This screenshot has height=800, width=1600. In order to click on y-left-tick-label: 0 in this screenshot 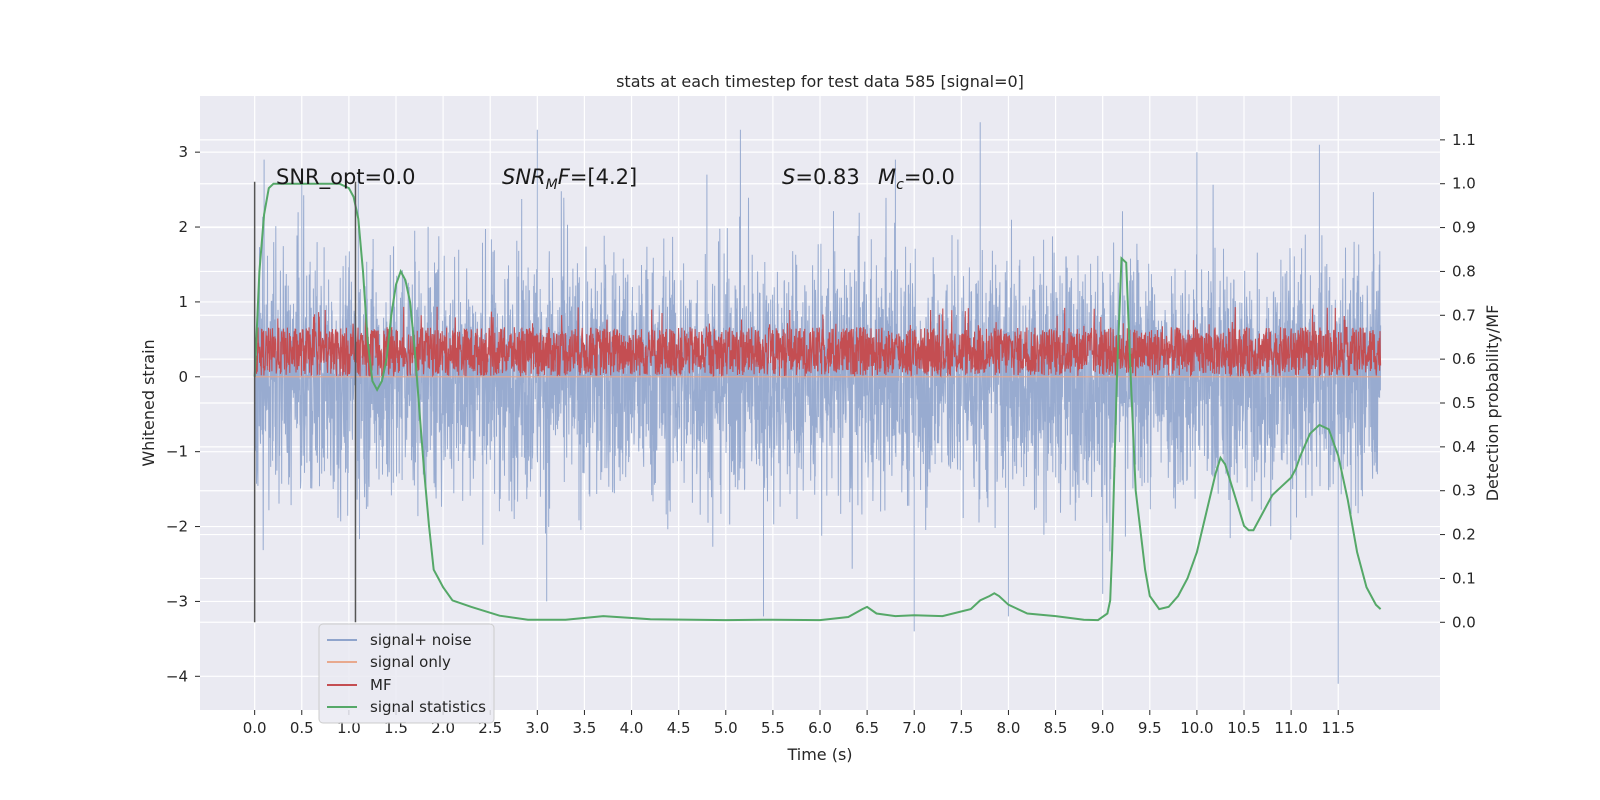, I will do `click(183, 377)`.